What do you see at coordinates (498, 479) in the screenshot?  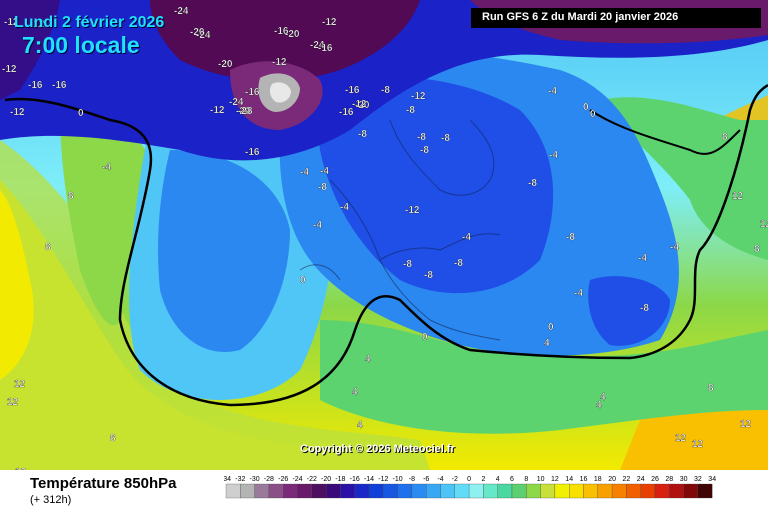 I see `legend-tick-label: 4` at bounding box center [498, 479].